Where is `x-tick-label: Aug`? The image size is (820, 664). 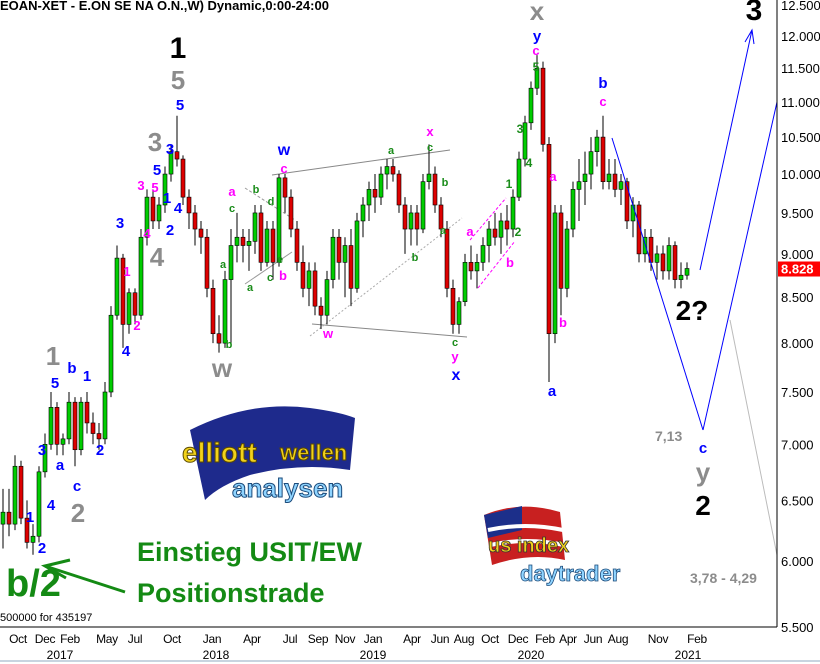 x-tick-label: Aug is located at coordinates (464, 639).